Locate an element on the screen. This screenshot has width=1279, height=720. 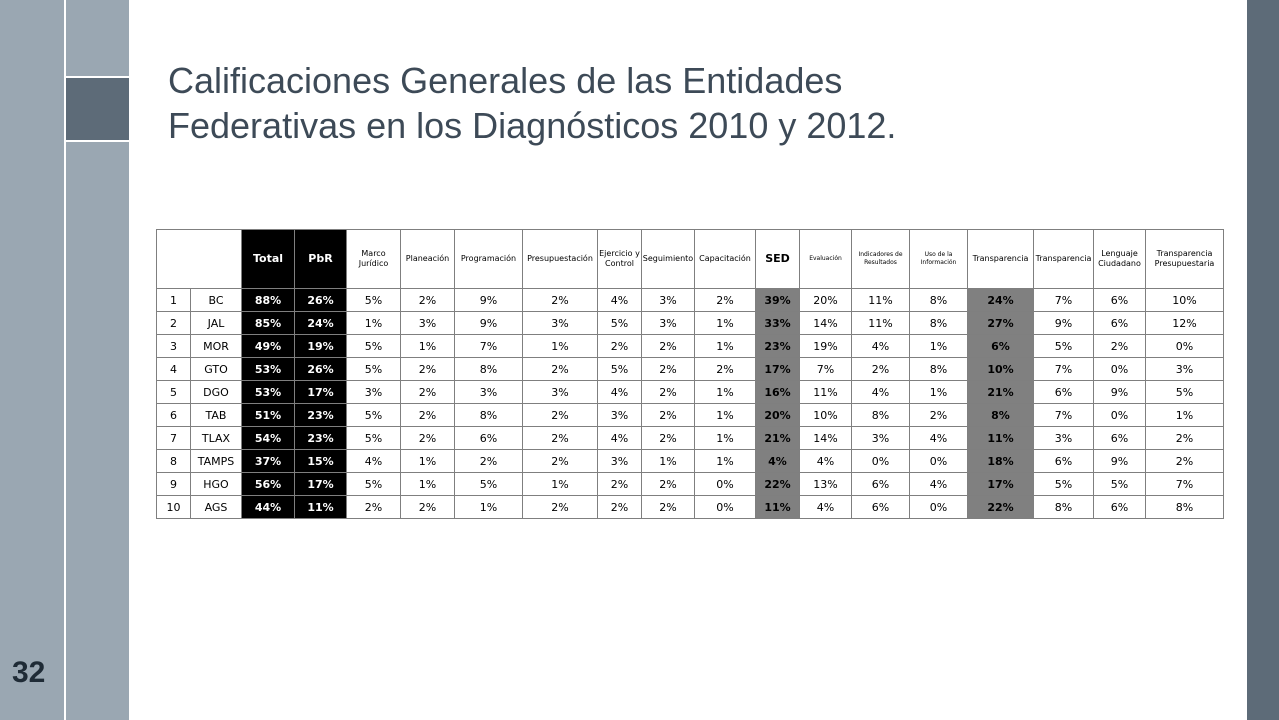
entity-name: GTO is located at coordinates (216, 369).